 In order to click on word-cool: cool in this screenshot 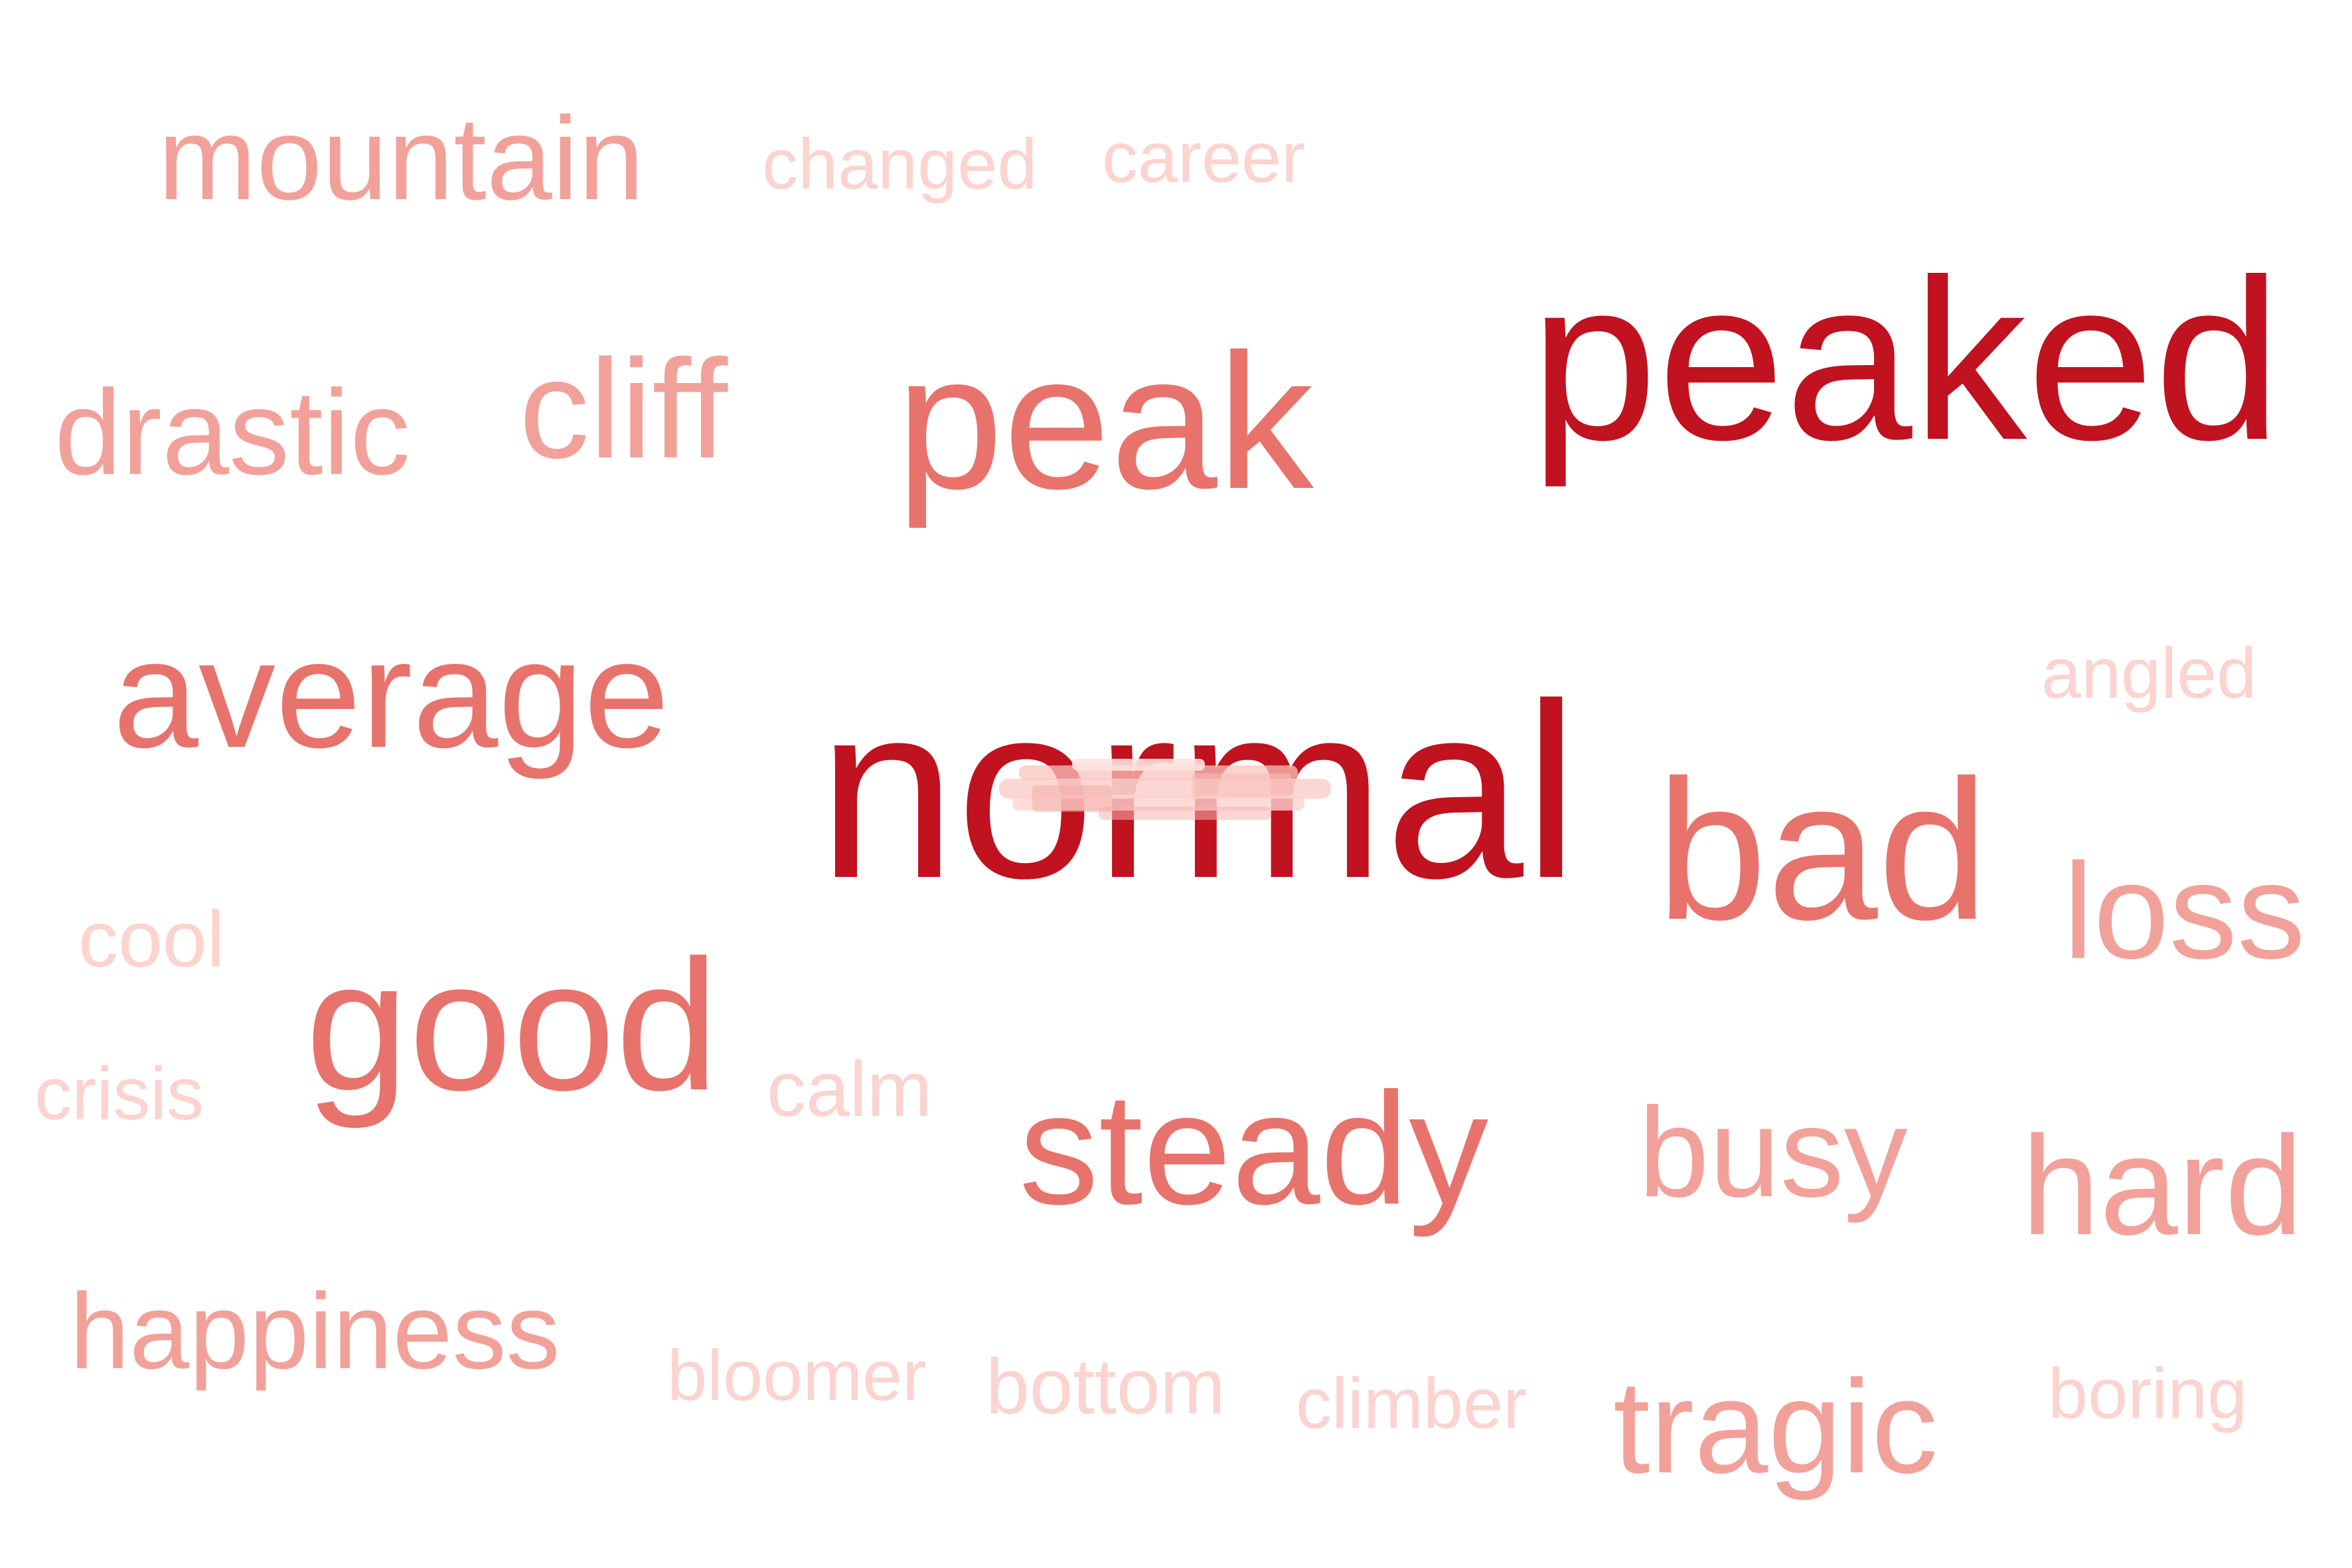, I will do `click(152, 939)`.